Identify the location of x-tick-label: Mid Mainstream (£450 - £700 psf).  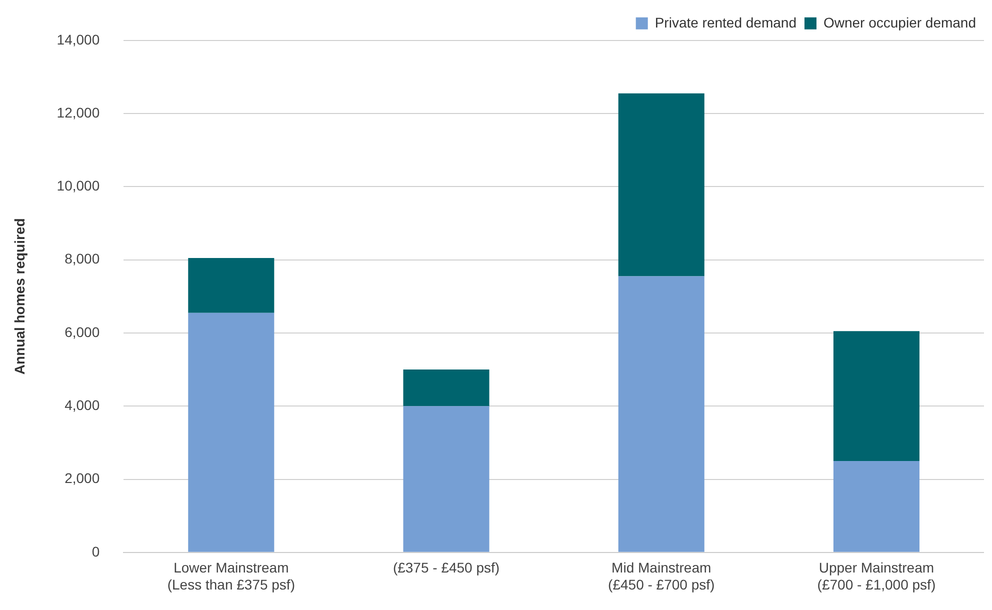
(661, 576).